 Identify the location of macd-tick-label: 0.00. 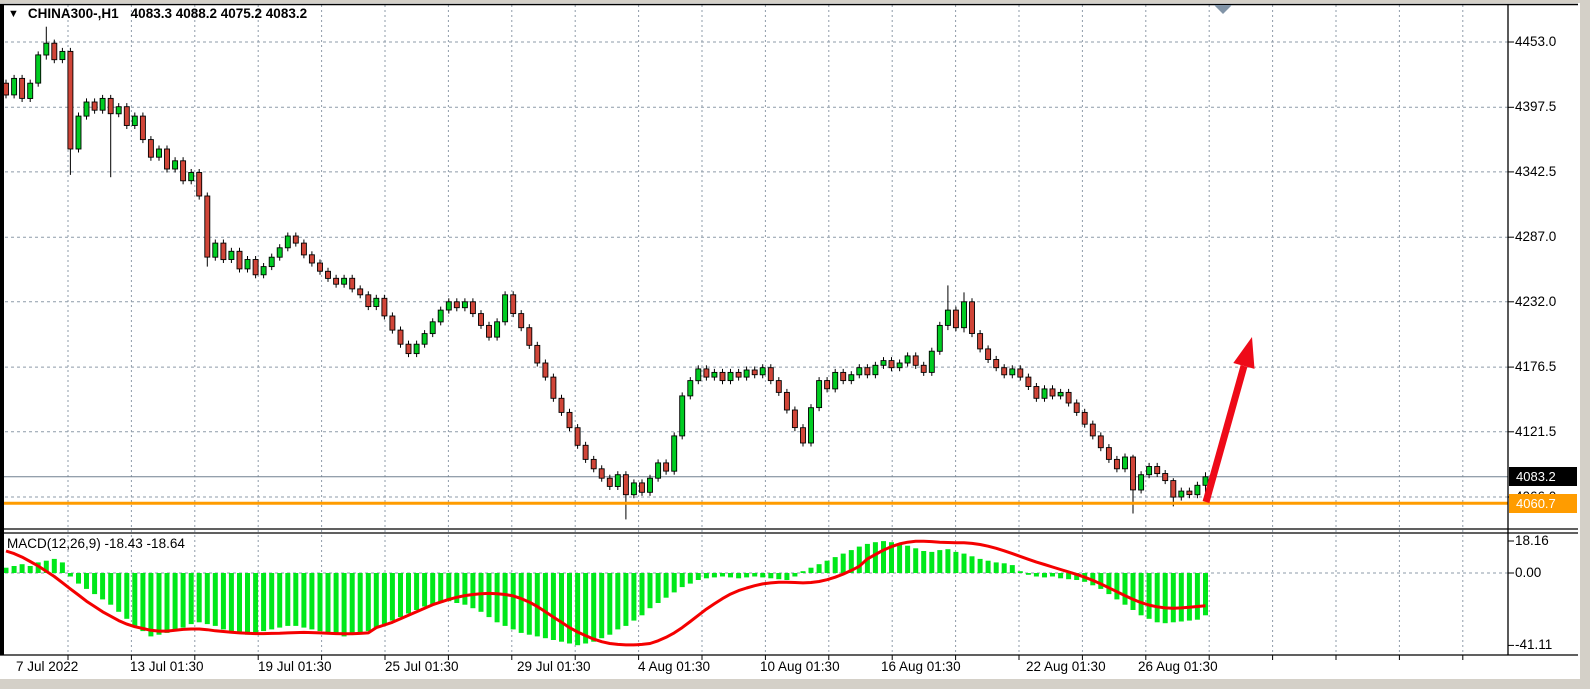
(1528, 572).